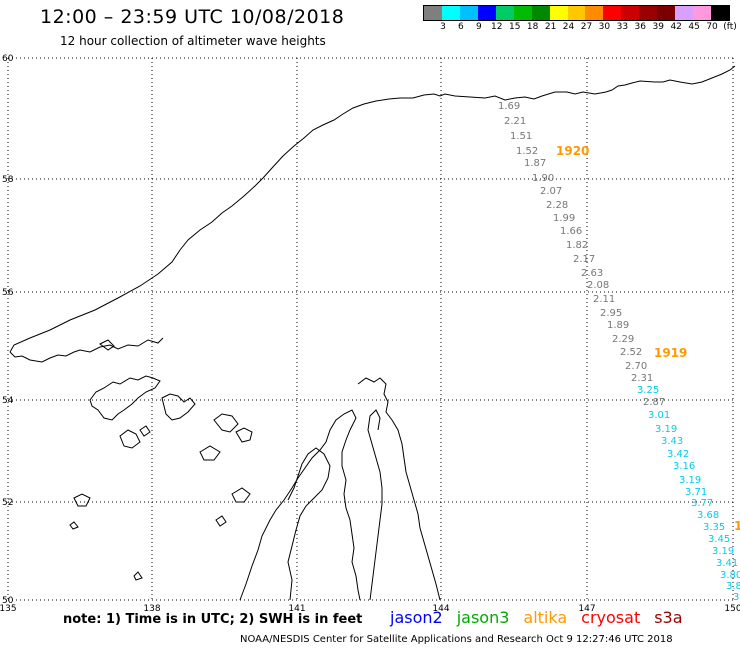 The image size is (740, 650). I want to click on legend-label: 42, so click(676, 27).